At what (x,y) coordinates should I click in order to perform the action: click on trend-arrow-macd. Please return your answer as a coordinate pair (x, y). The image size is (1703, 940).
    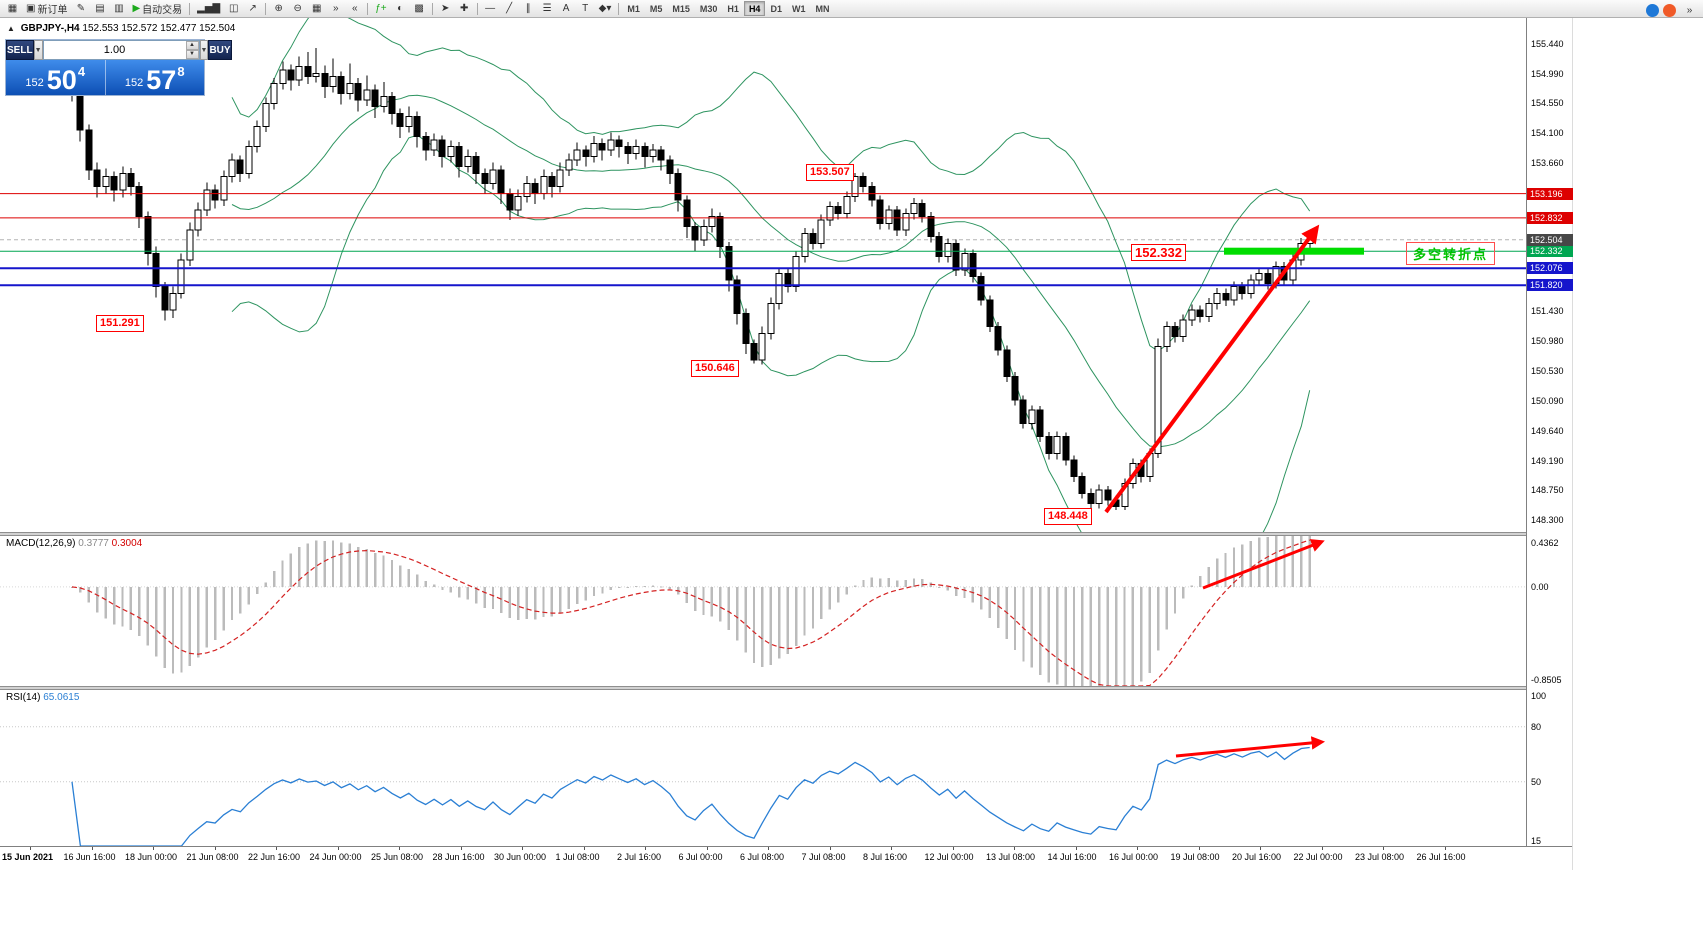
    Looking at the image, I should click on (1263, 564).